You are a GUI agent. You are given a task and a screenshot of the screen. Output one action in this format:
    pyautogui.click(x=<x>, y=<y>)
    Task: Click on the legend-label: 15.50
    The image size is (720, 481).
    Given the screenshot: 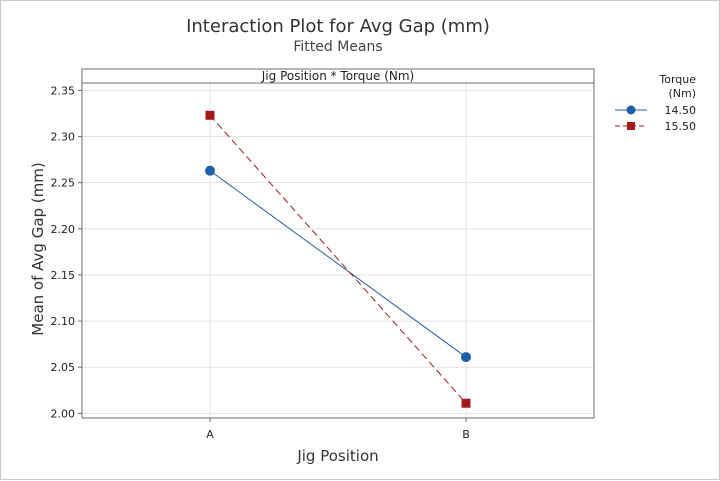 What is the action you would take?
    pyautogui.click(x=681, y=126)
    